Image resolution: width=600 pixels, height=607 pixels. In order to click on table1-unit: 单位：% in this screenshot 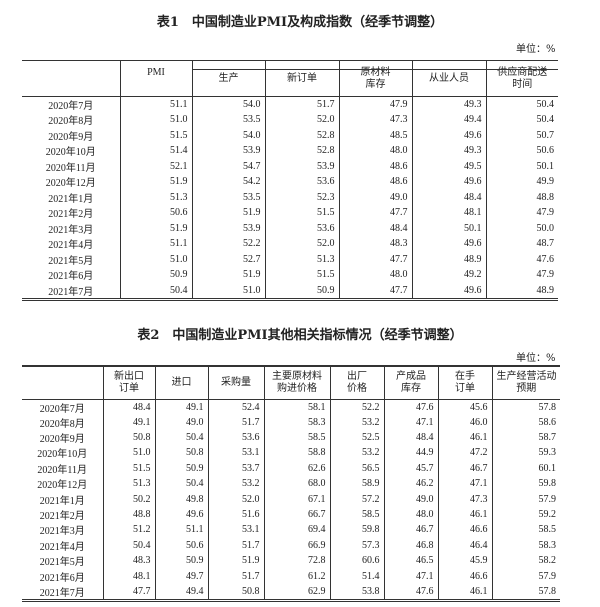, I will do `click(536, 49)`.